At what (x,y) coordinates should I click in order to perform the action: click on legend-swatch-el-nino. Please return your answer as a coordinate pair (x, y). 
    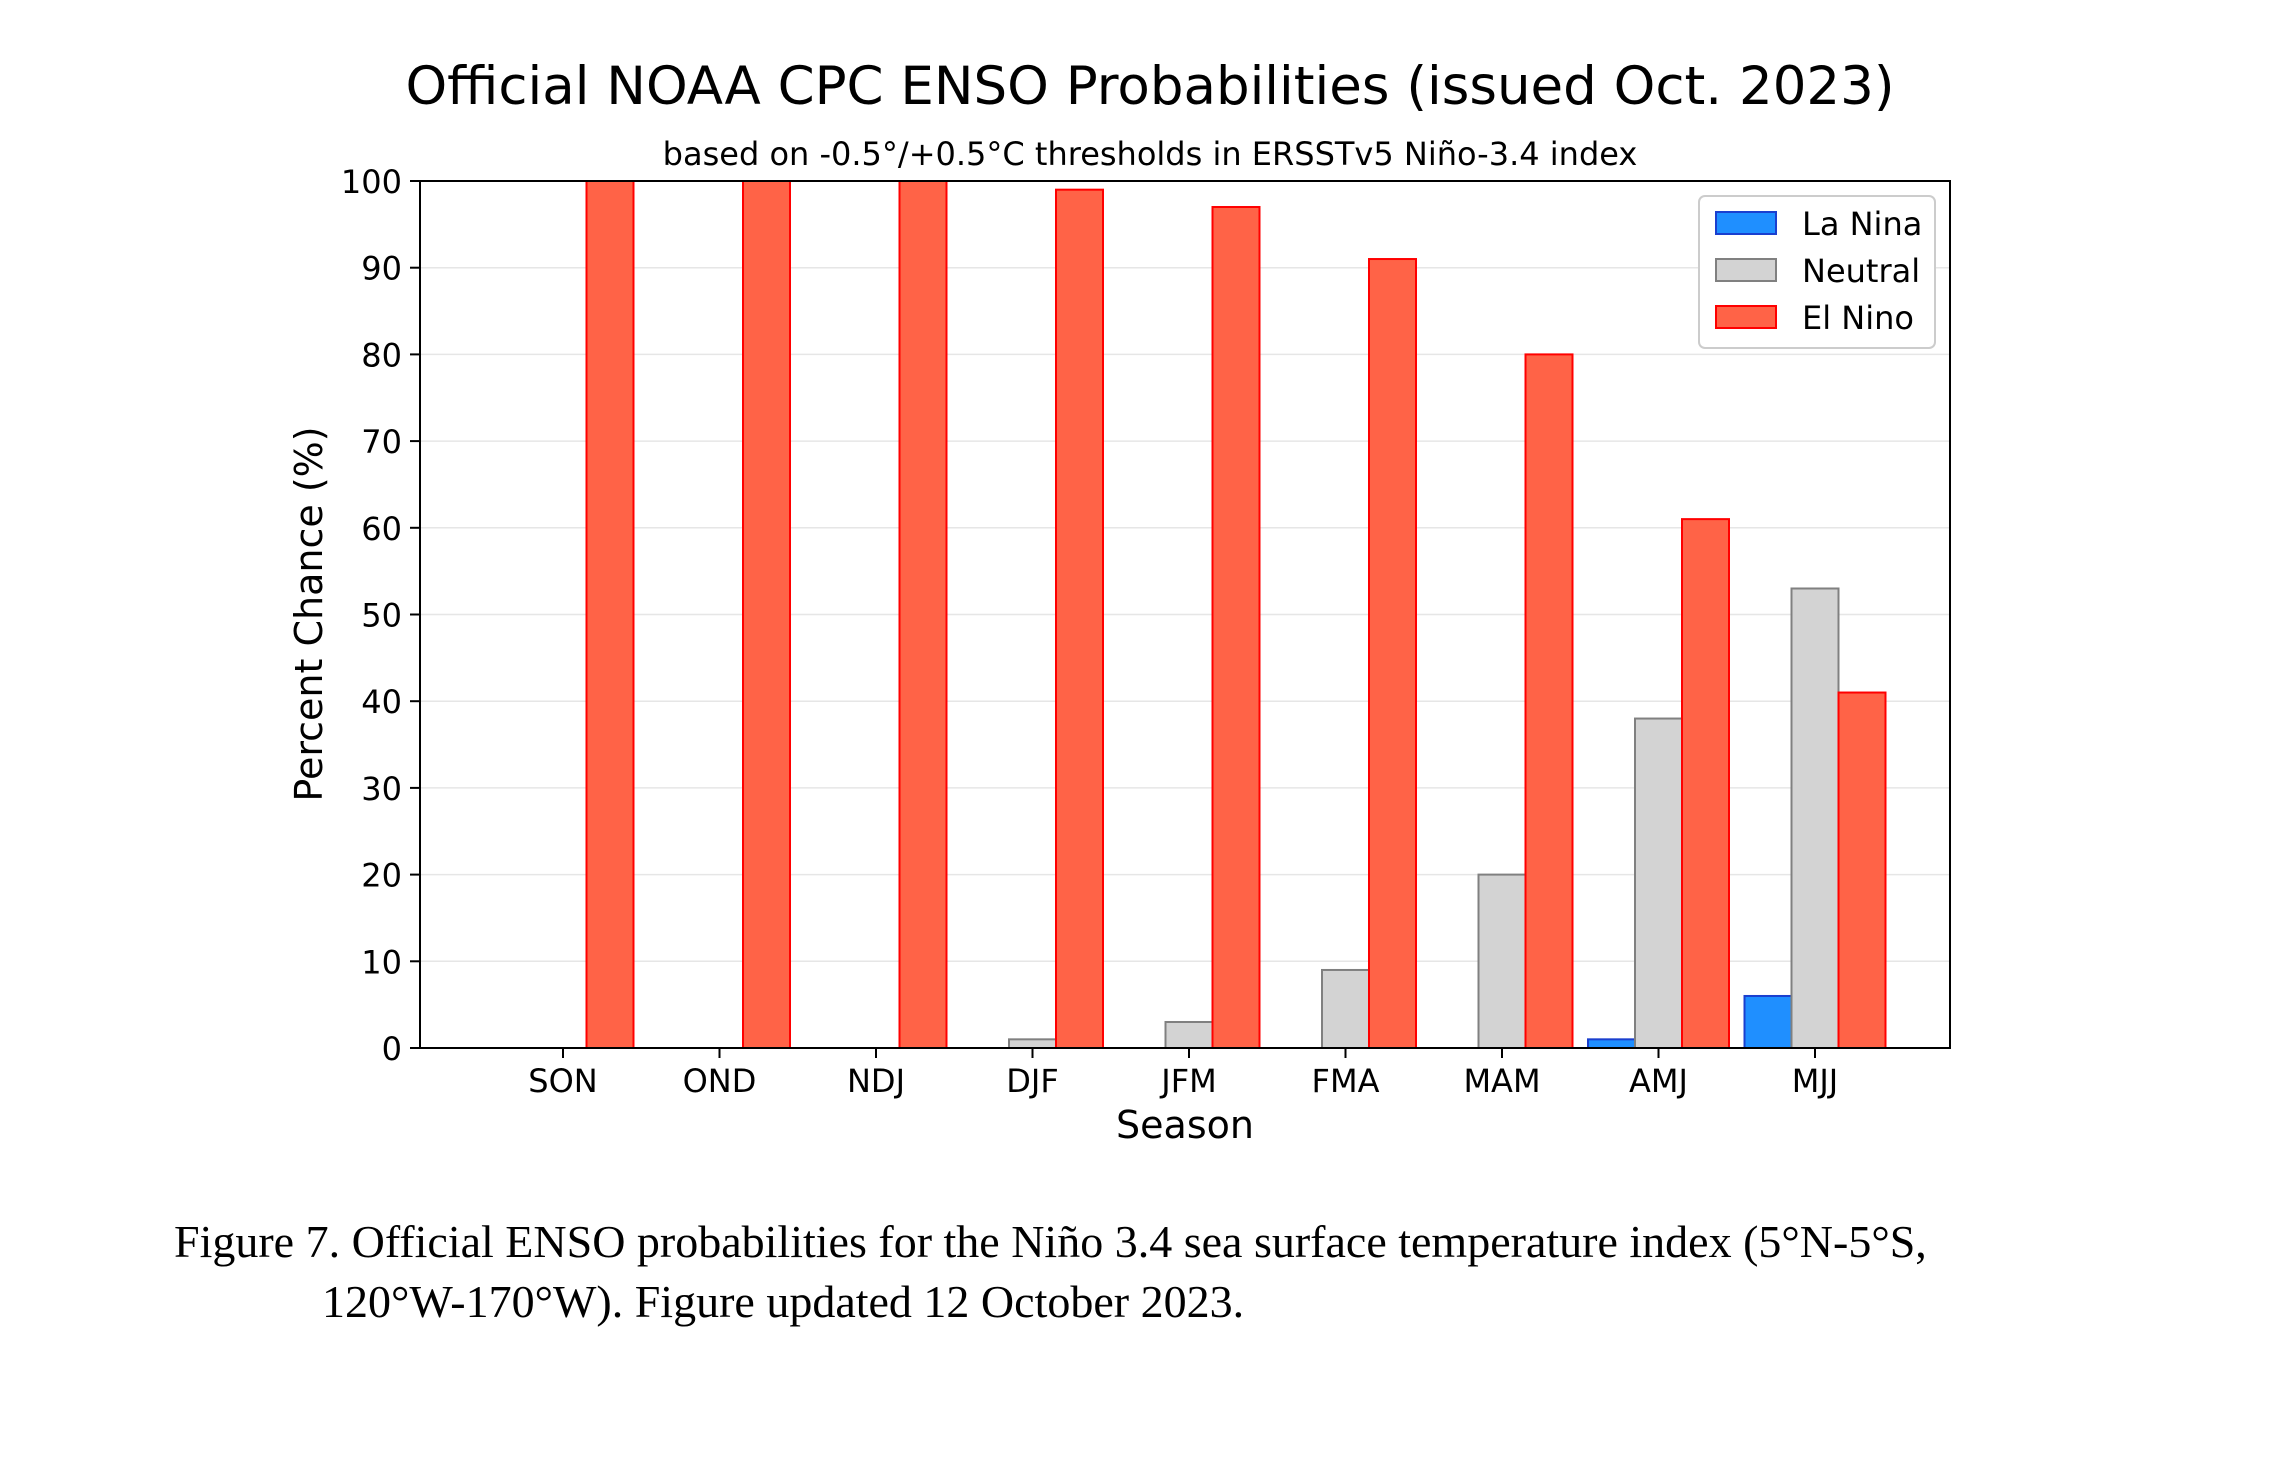
    Looking at the image, I should click on (1746, 317).